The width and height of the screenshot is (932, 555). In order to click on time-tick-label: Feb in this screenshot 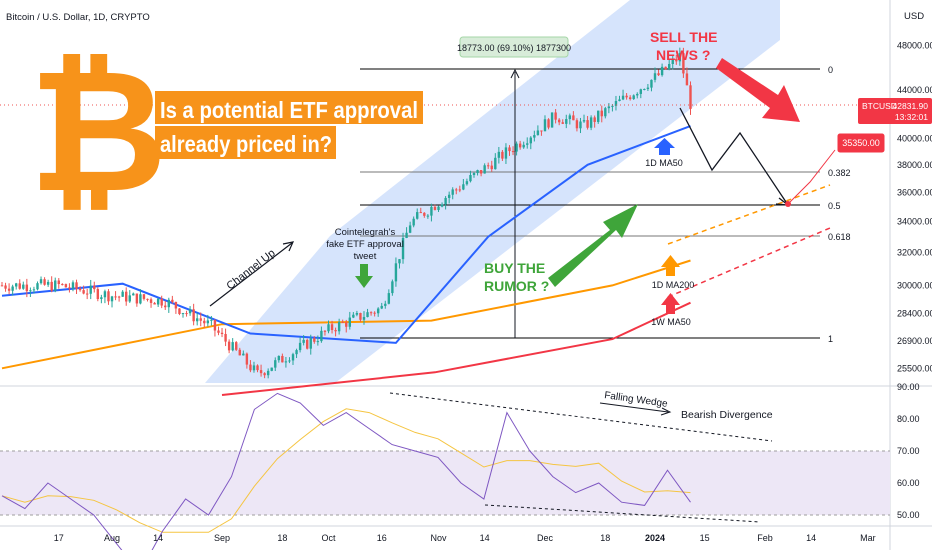, I will do `click(765, 538)`.